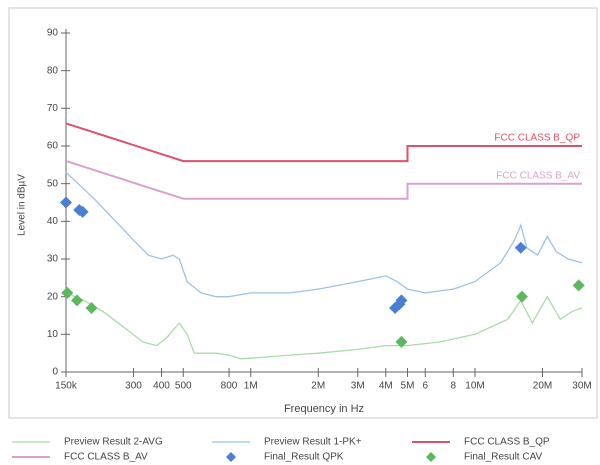  I want to click on x-tick-label: 8, so click(453, 386).